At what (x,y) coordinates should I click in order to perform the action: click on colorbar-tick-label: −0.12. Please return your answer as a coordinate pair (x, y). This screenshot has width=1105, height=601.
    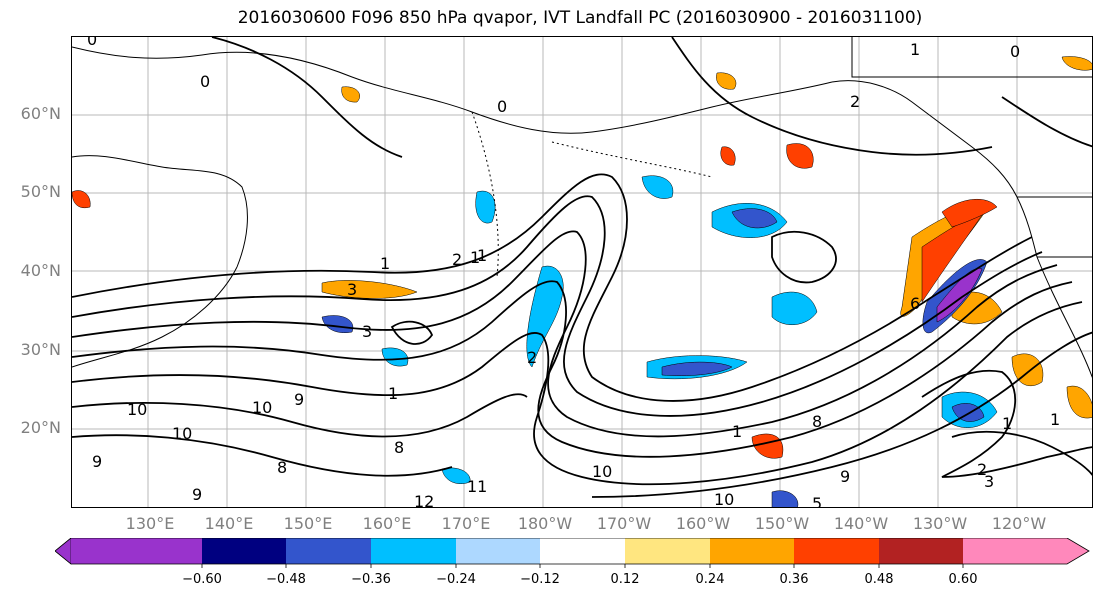
    Looking at the image, I should click on (540, 579).